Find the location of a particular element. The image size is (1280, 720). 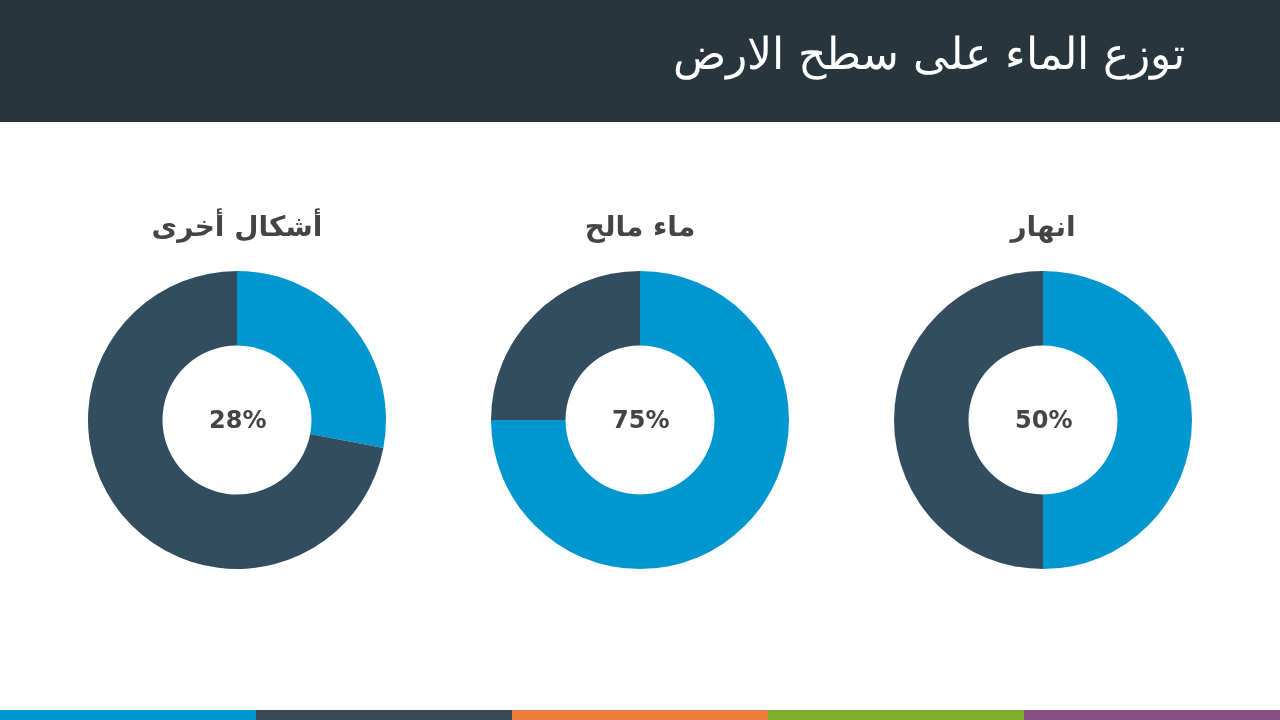

text: توزع الماء على سطح الارض is located at coordinates (929, 53).